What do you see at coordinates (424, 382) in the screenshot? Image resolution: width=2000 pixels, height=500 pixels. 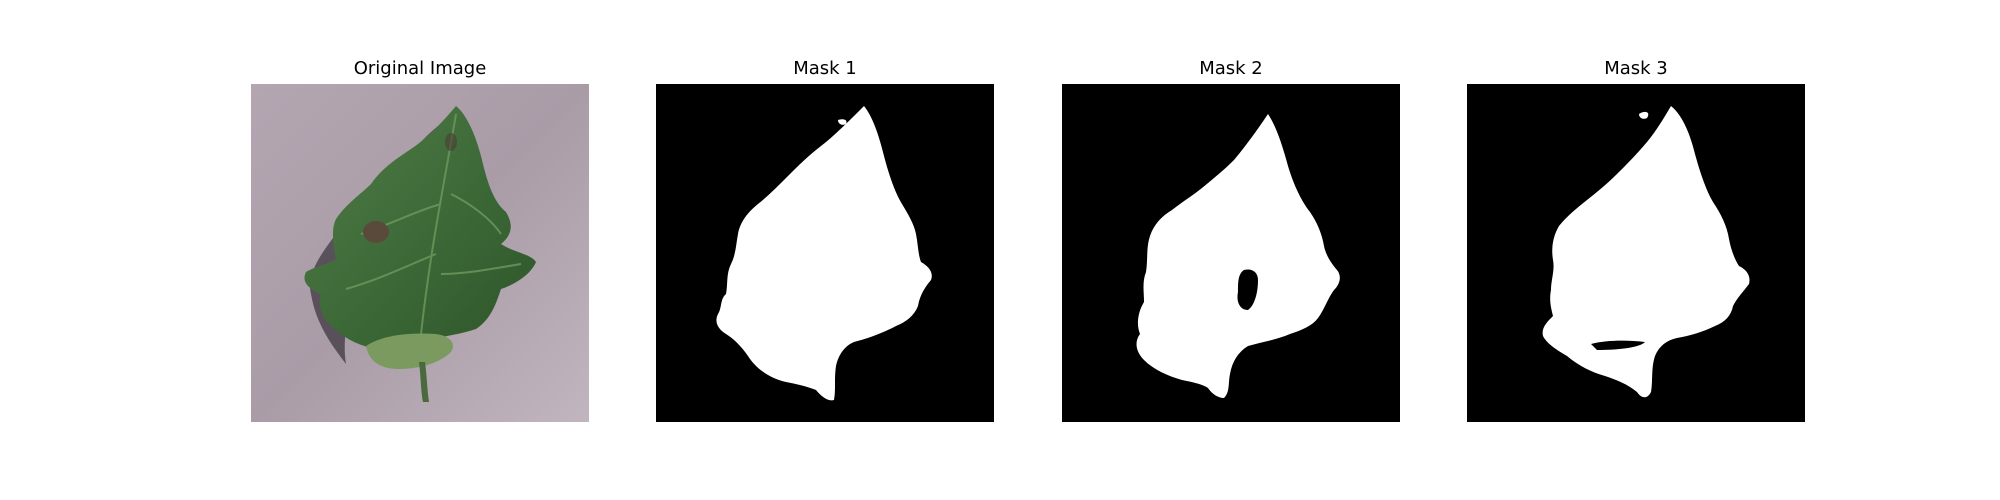 I see `leaf-stem` at bounding box center [424, 382].